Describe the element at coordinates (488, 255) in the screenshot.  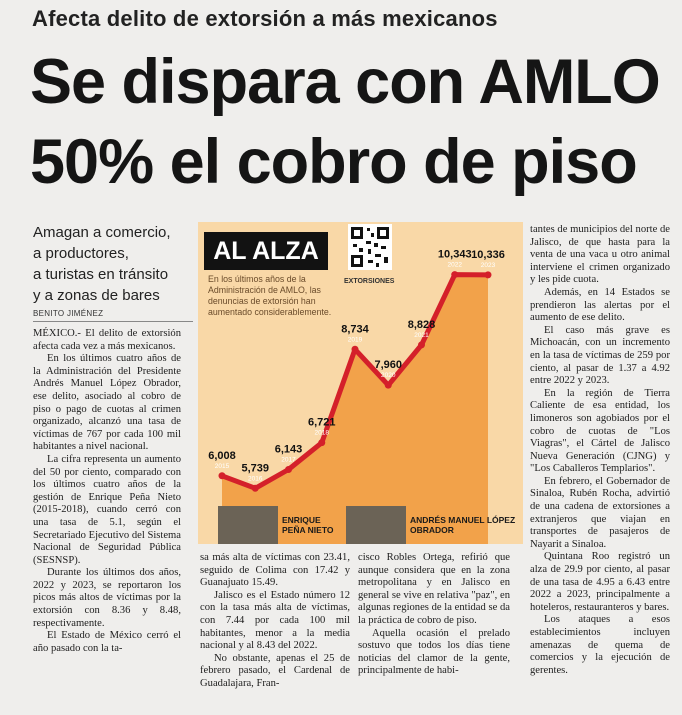
I see `value-label-2023: 10,336` at that location.